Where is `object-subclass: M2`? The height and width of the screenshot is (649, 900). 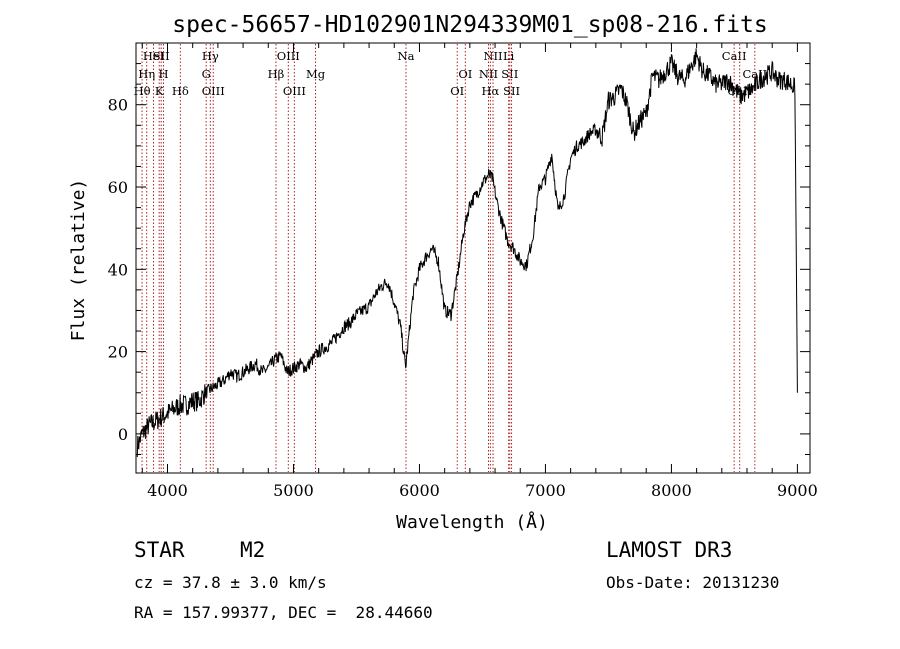
object-subclass: M2 is located at coordinates (253, 550).